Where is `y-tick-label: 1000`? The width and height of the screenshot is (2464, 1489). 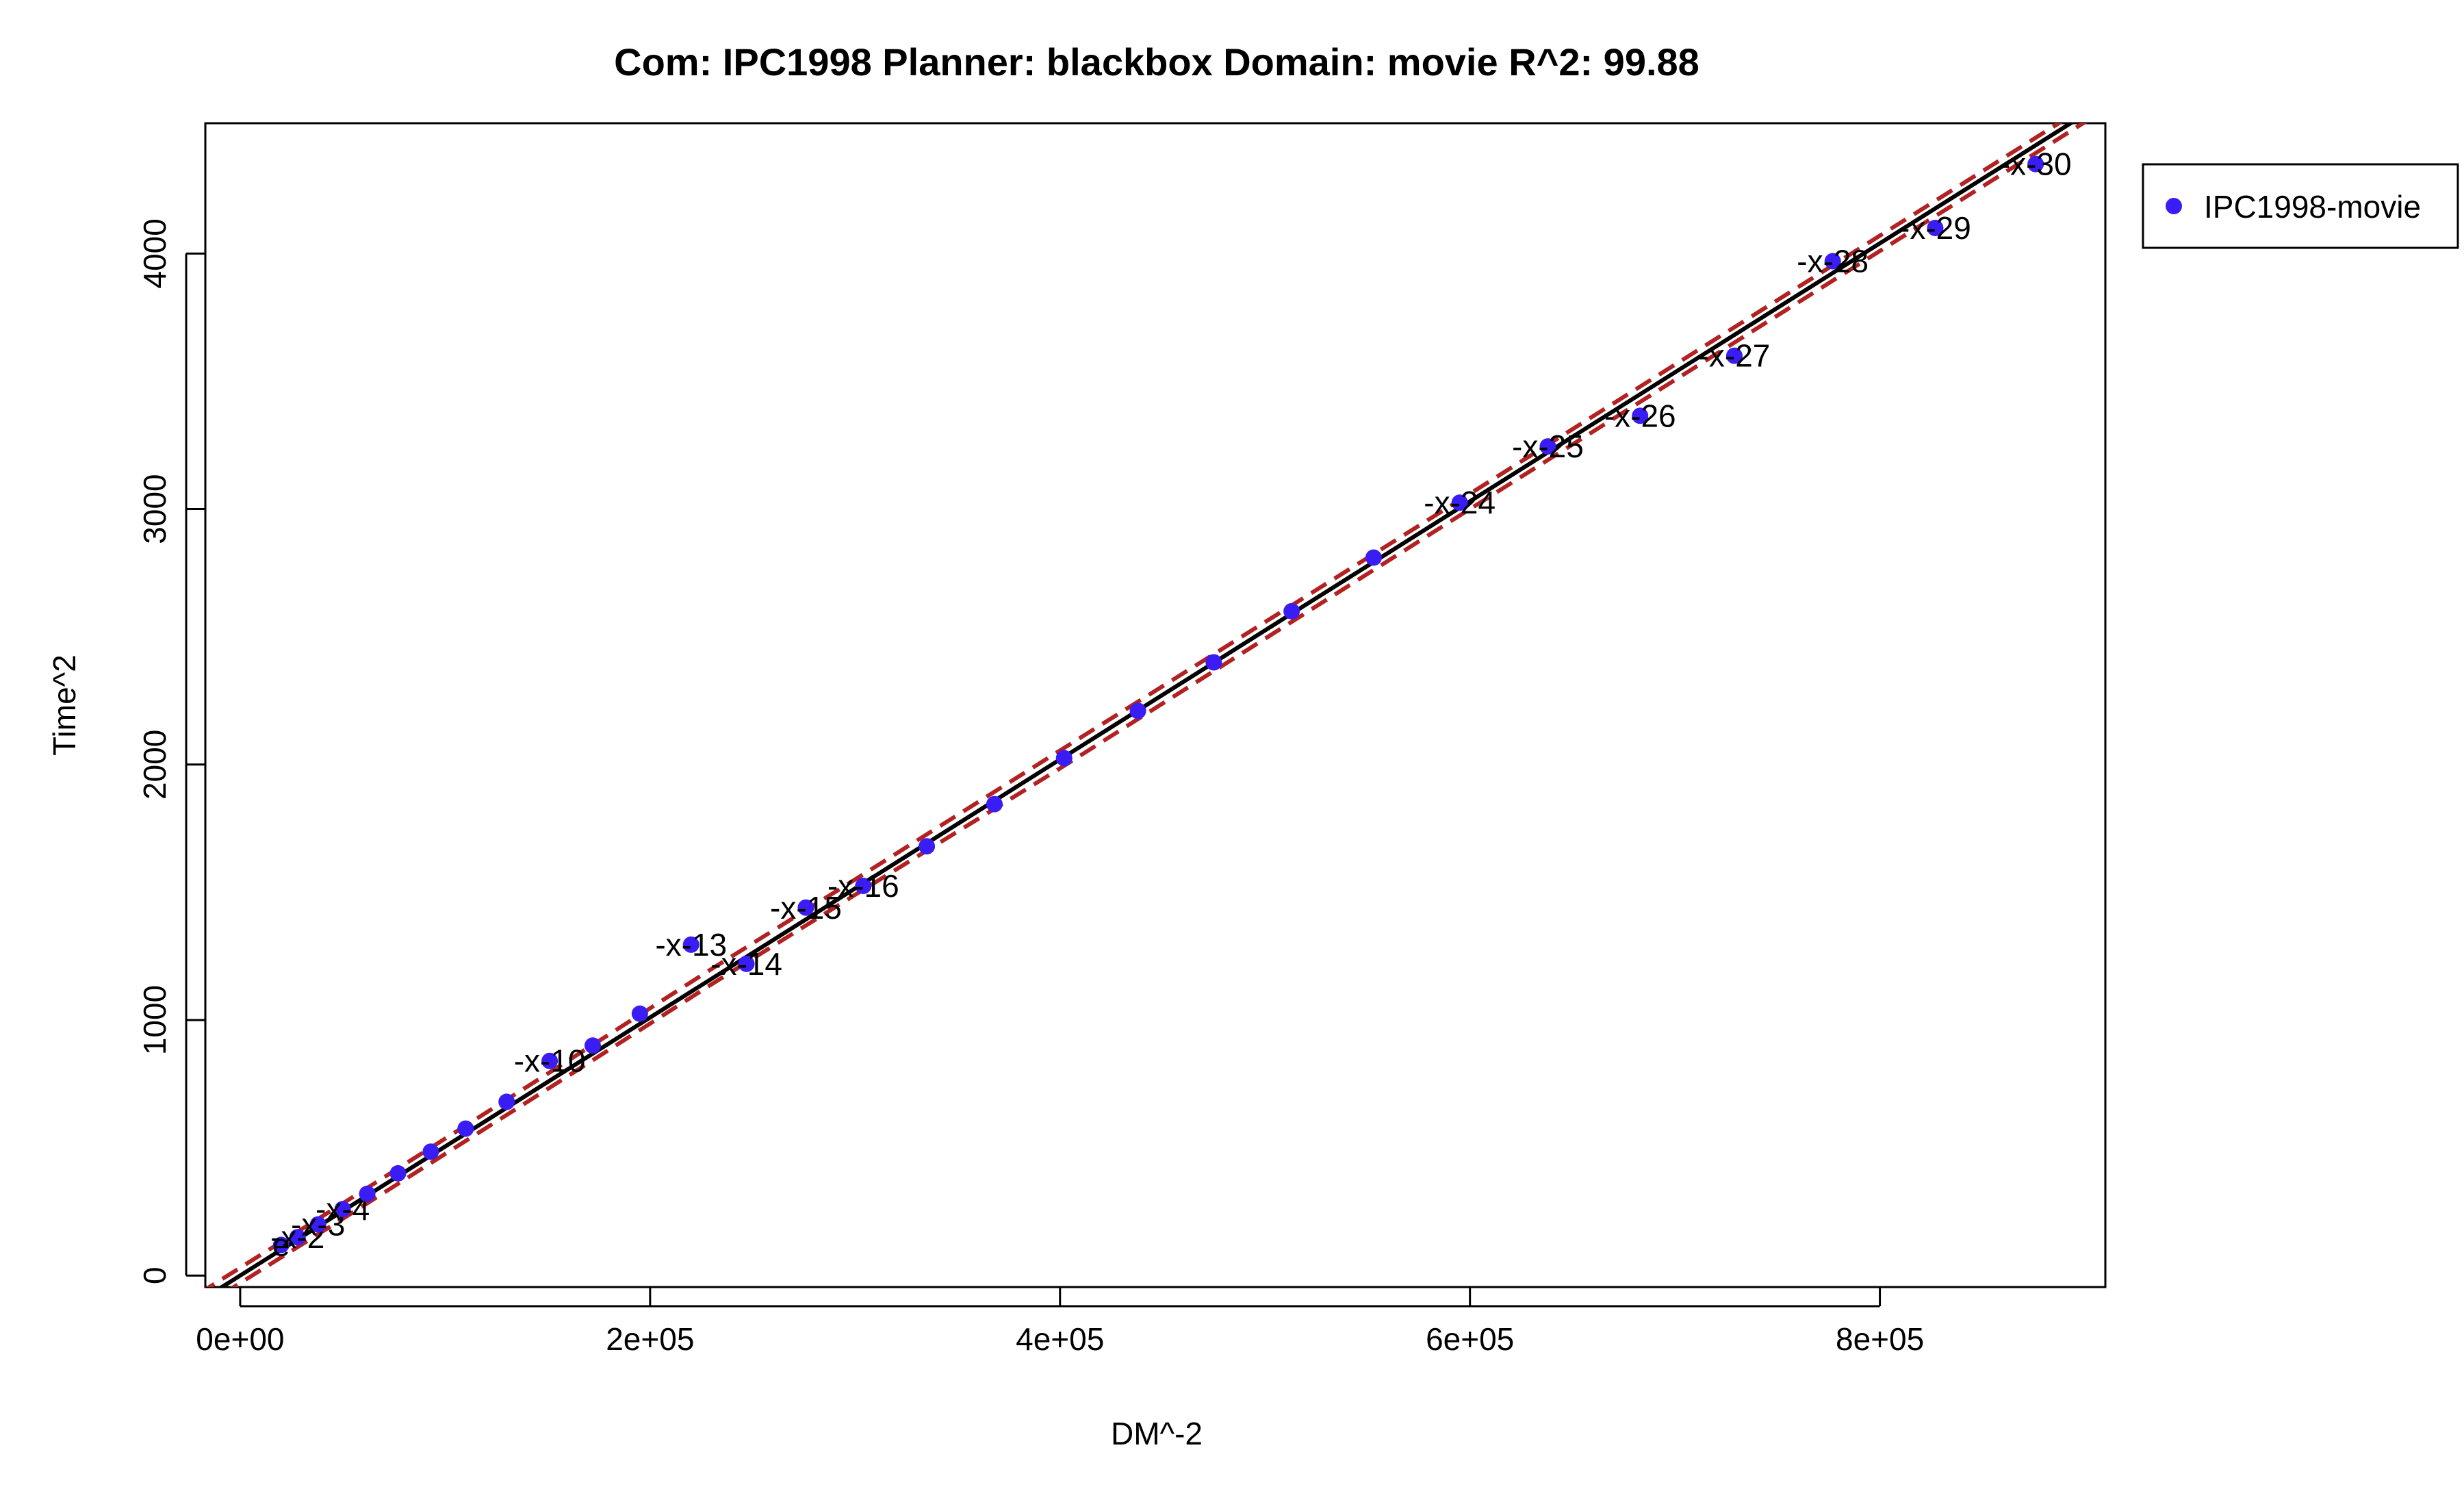 y-tick-label: 1000 is located at coordinates (154, 1020).